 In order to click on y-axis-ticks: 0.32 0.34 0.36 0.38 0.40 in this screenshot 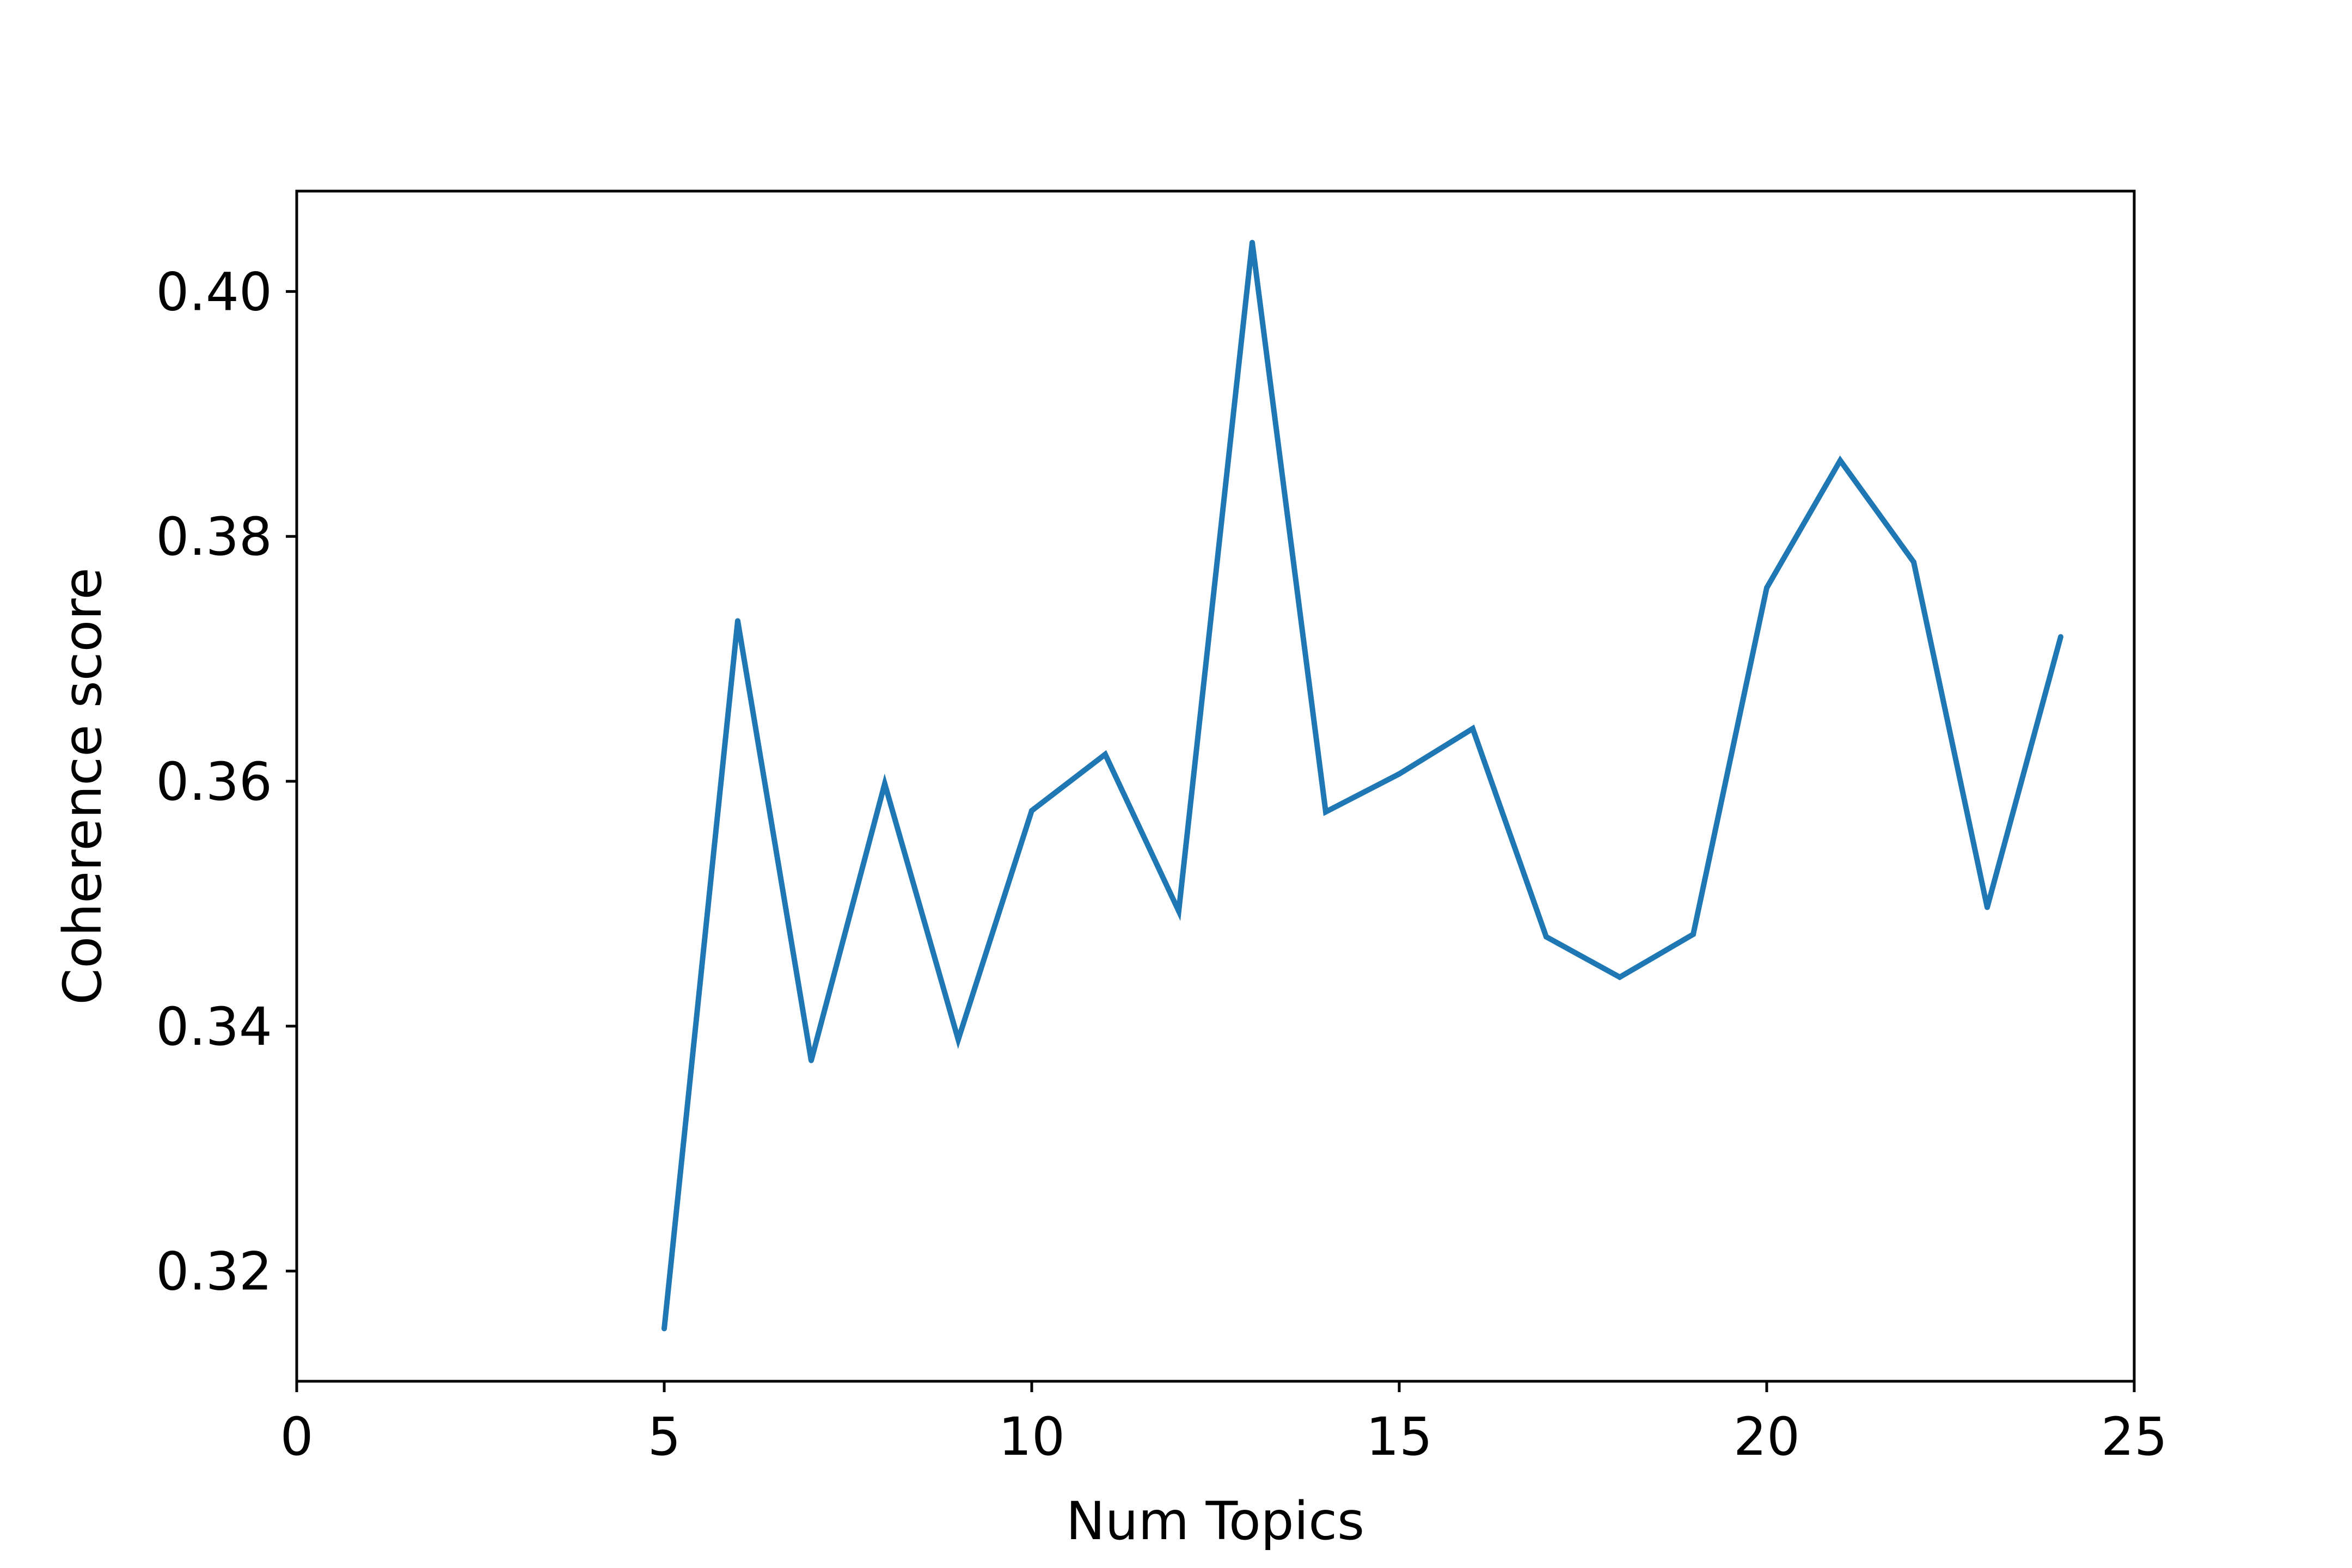, I will do `click(226, 781)`.